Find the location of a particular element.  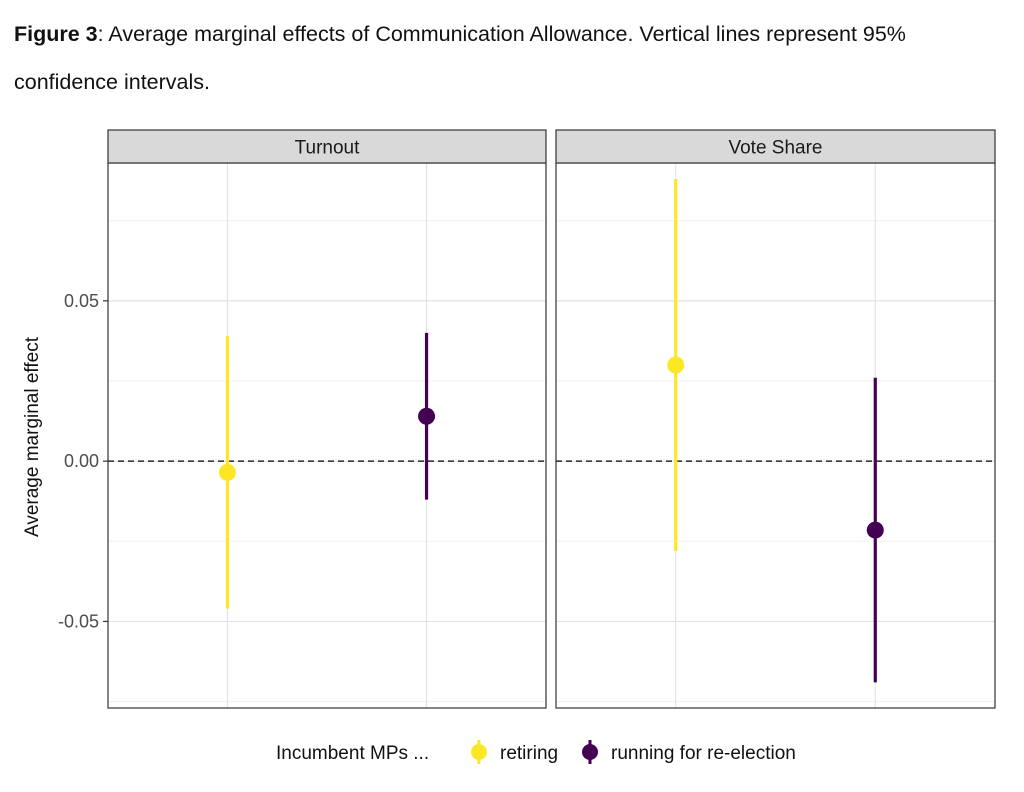

y-tick-label: -0.05 is located at coordinates (78, 621).